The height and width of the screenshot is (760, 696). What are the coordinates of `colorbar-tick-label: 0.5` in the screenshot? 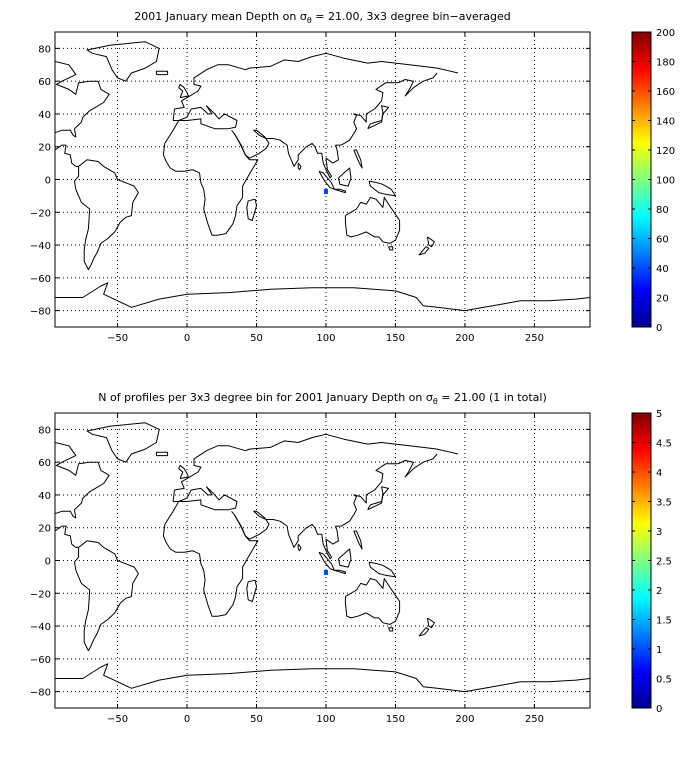 It's located at (664, 680).